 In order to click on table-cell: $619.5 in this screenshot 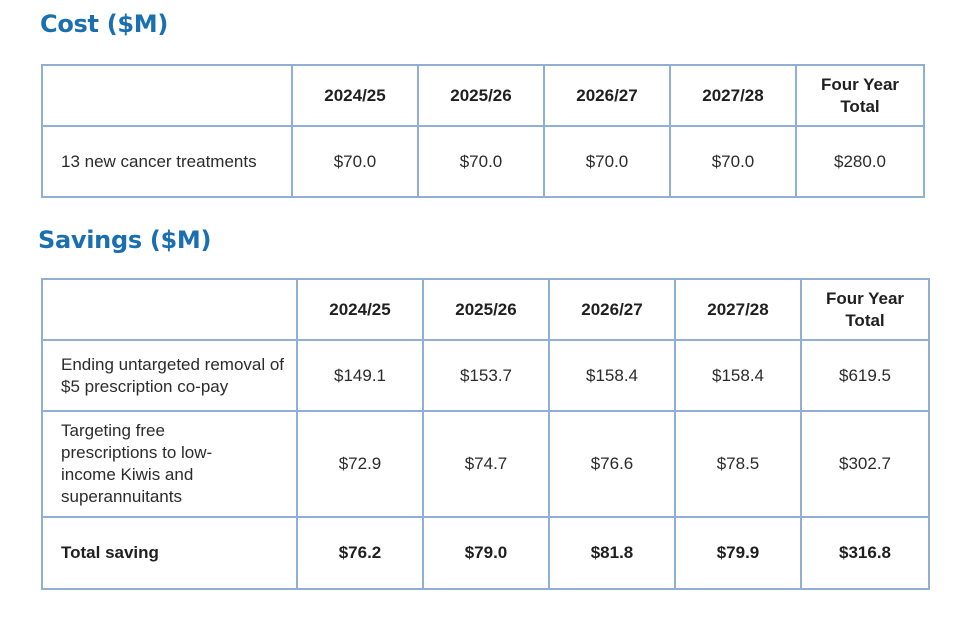, I will do `click(865, 375)`.